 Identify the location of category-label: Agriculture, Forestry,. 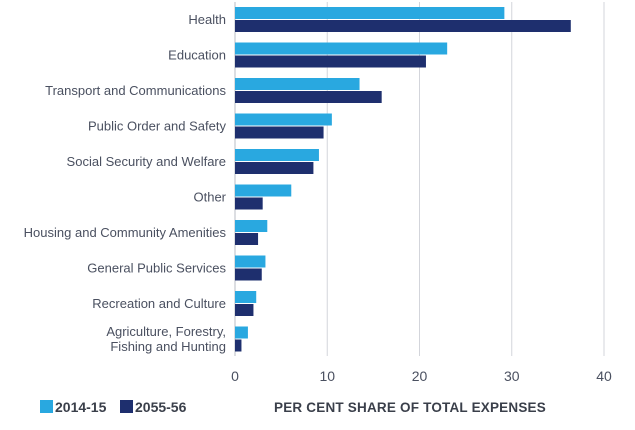
(166, 331).